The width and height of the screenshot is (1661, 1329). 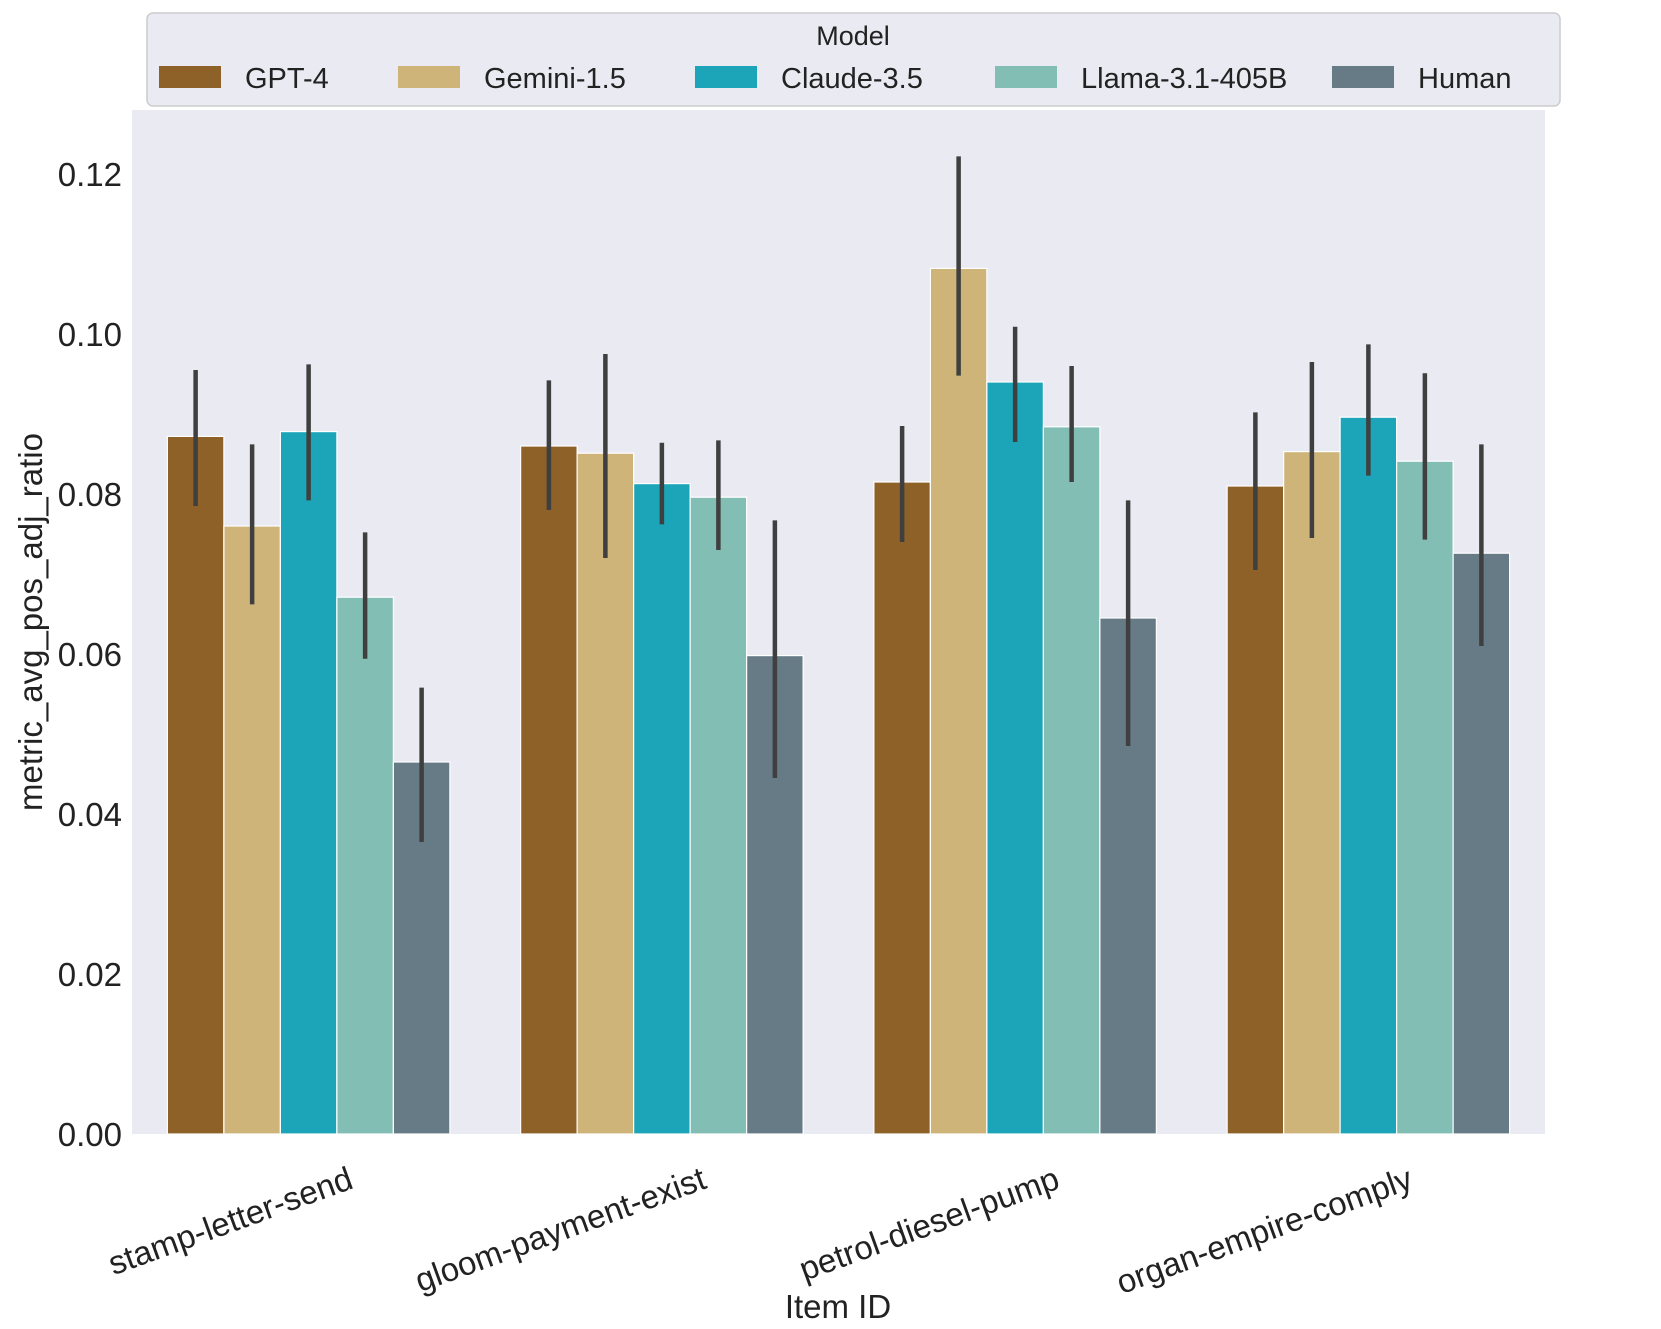 I want to click on y-axis-title: metric_avg_pos_adj_ratio, so click(x=30, y=622).